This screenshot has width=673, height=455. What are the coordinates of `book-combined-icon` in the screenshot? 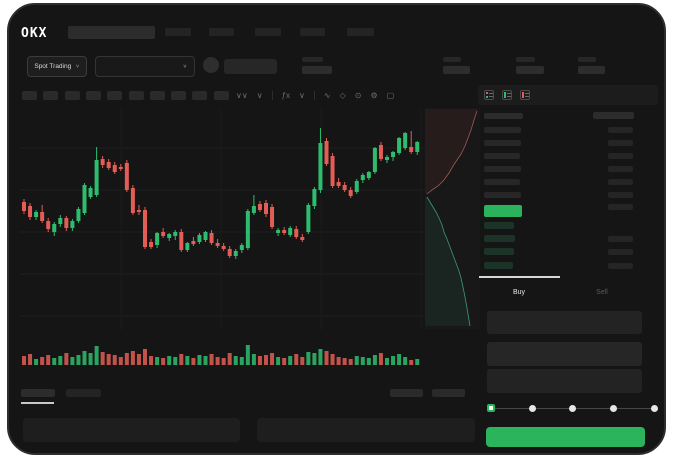 It's located at (489, 95).